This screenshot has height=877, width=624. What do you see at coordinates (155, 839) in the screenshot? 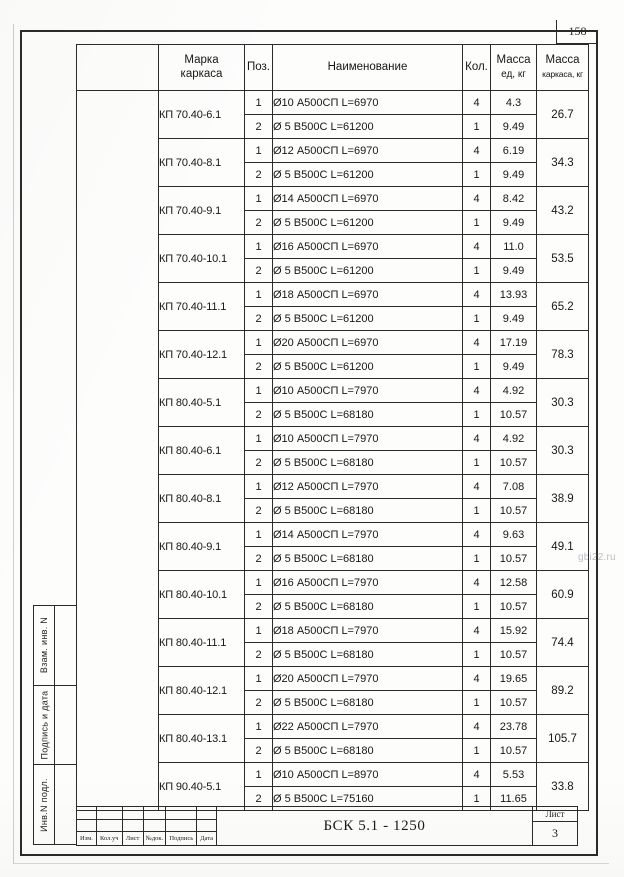
I see `revision-header-ndok: №док.` at bounding box center [155, 839].